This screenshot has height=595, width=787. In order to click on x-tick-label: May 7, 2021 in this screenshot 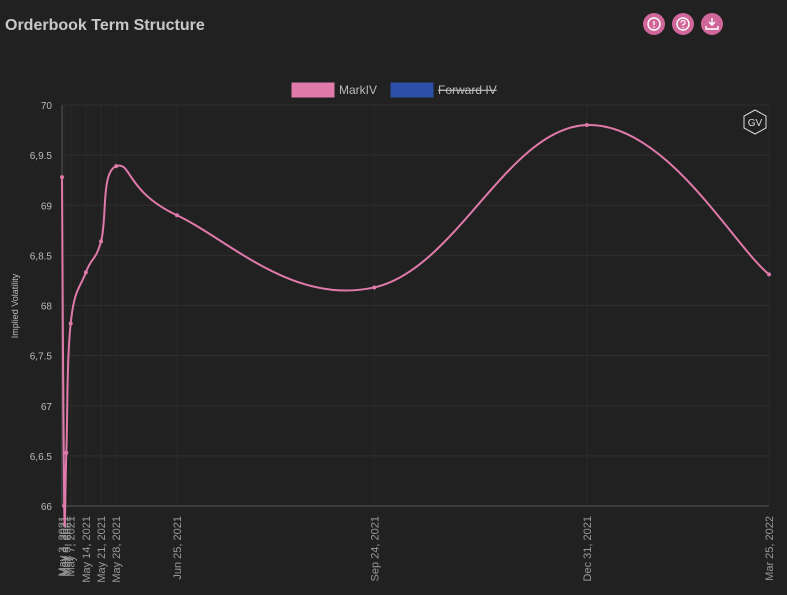, I will do `click(72, 546)`.